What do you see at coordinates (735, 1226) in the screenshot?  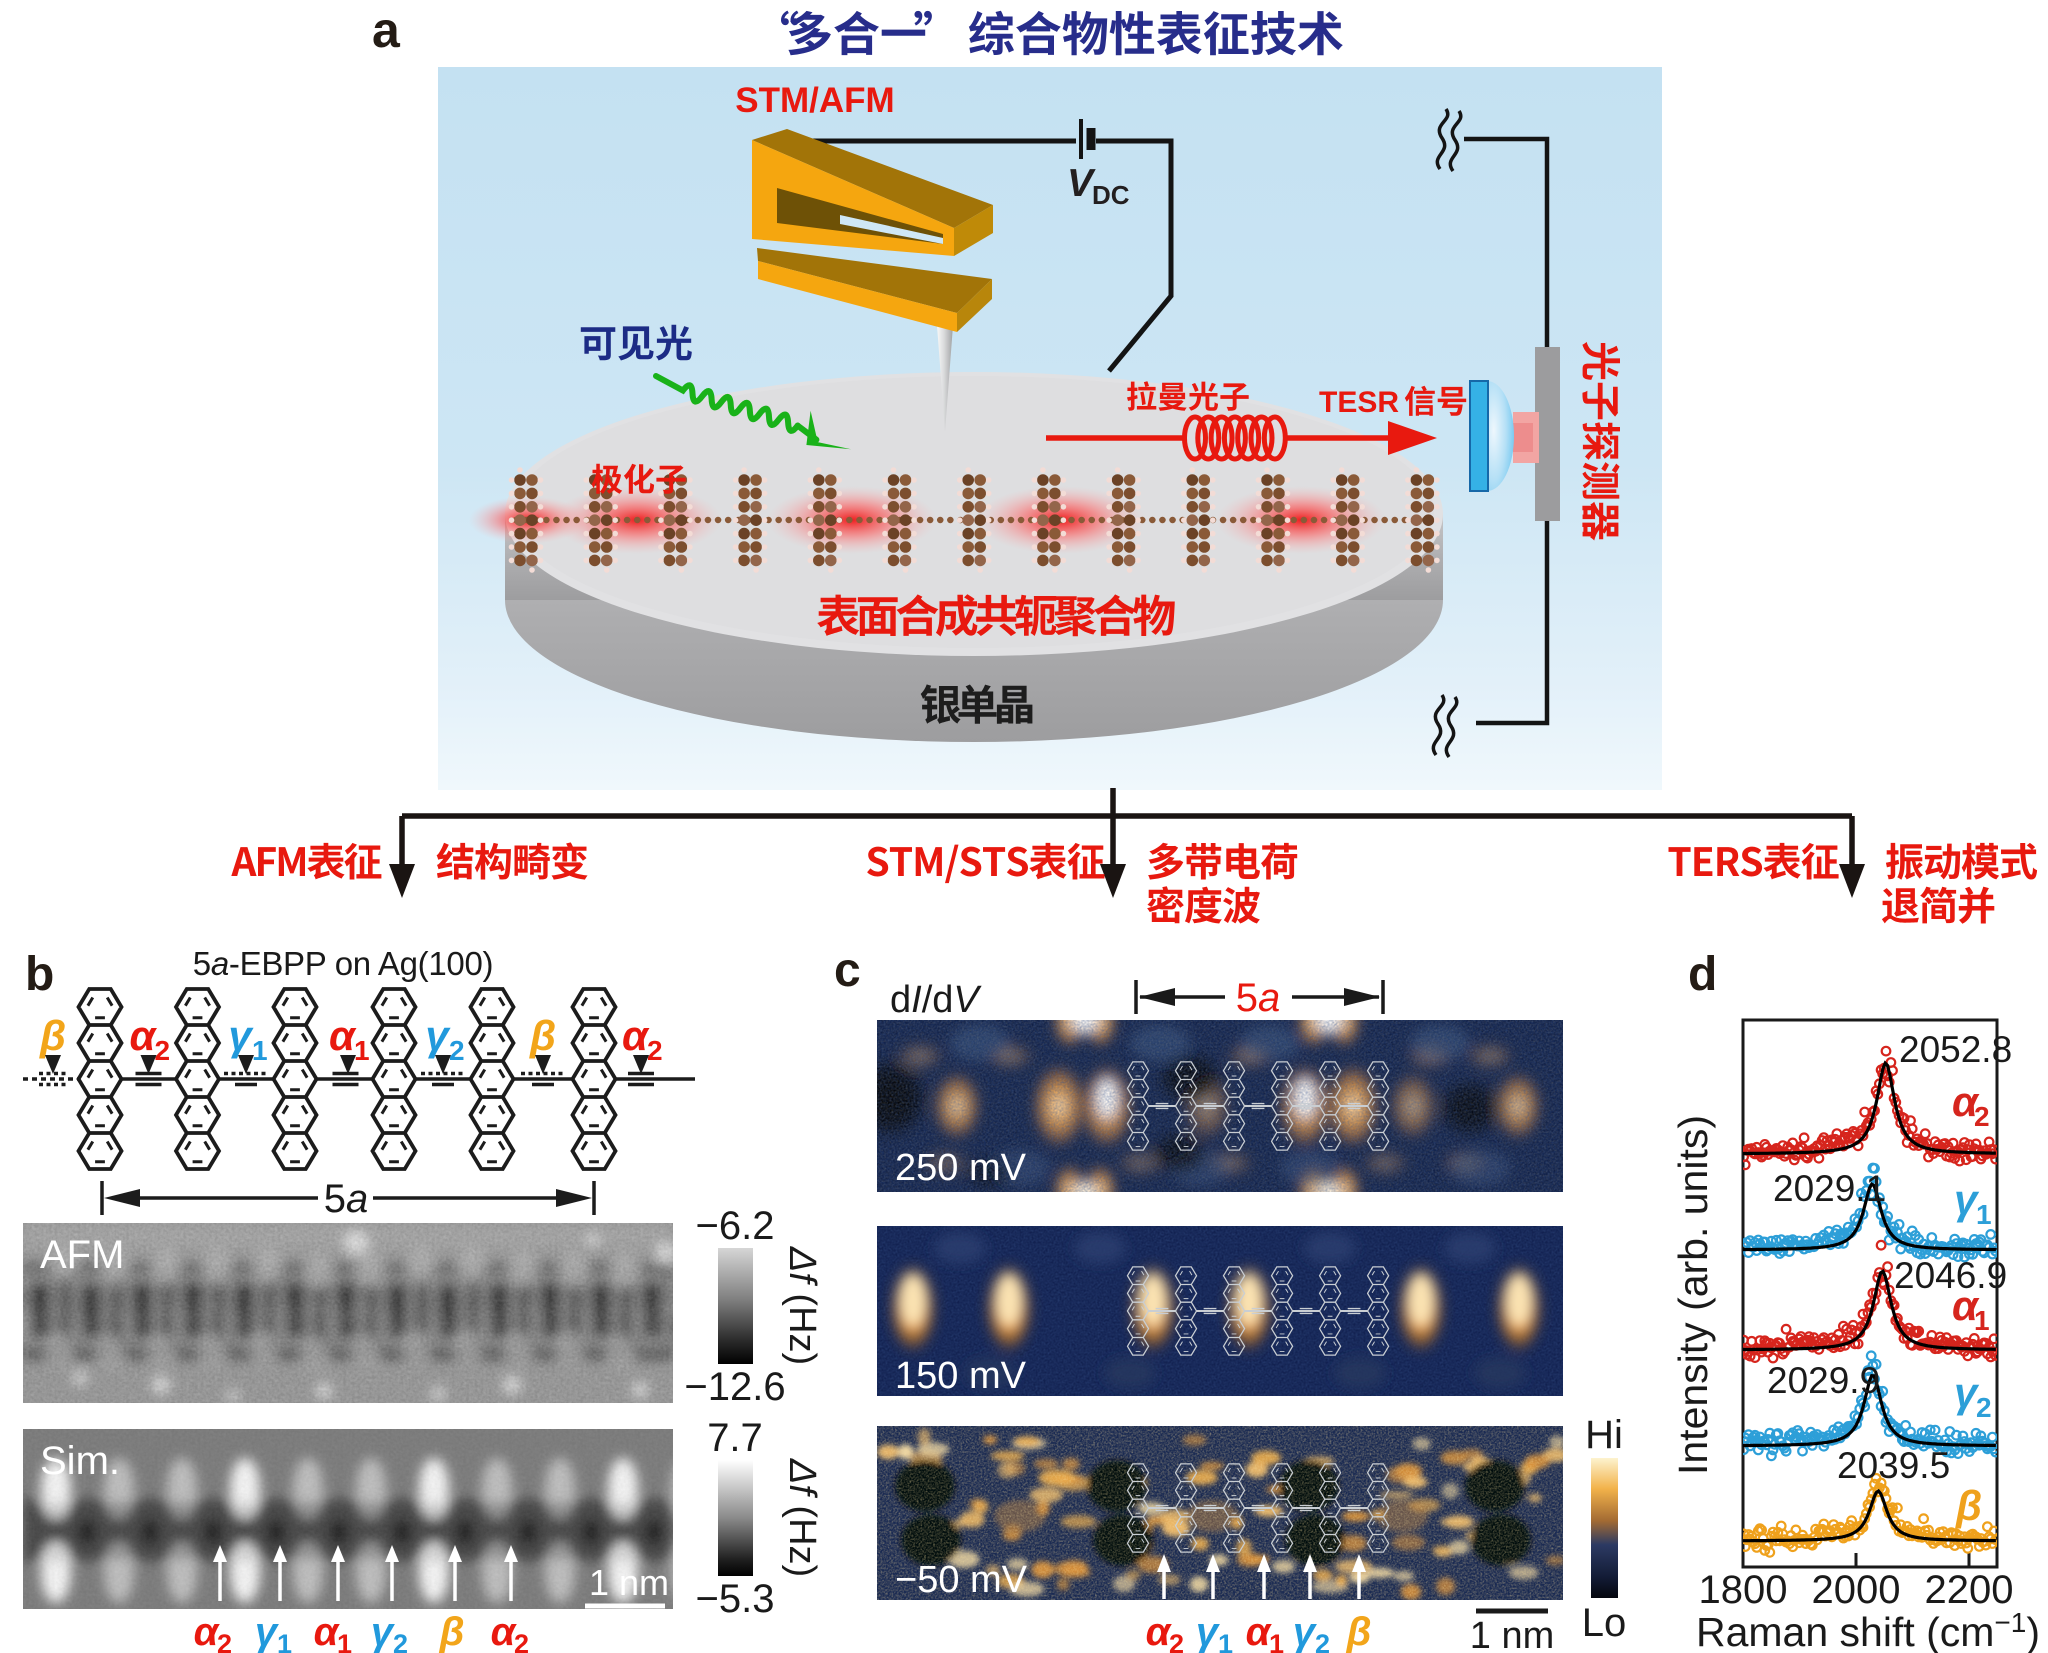 I see `svg-text: −6.2` at bounding box center [735, 1226].